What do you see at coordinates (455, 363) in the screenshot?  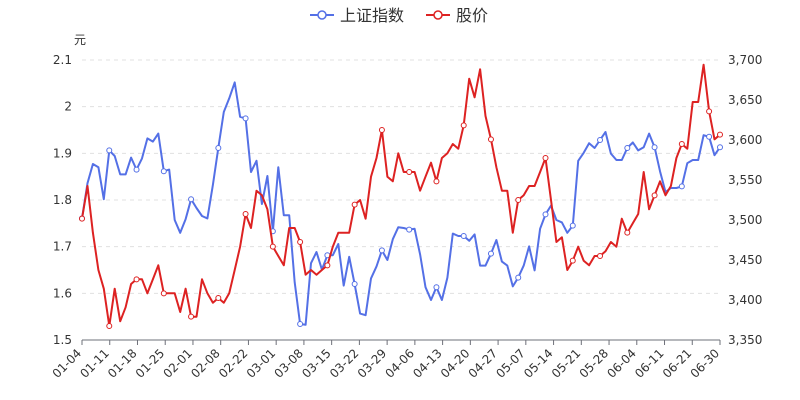 I see `x-tick-label: 04-20` at bounding box center [455, 363].